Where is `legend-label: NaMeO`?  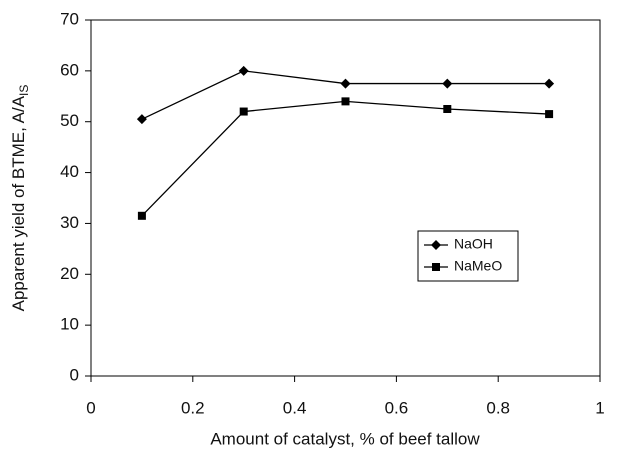
legend-label: NaMeO is located at coordinates (478, 266).